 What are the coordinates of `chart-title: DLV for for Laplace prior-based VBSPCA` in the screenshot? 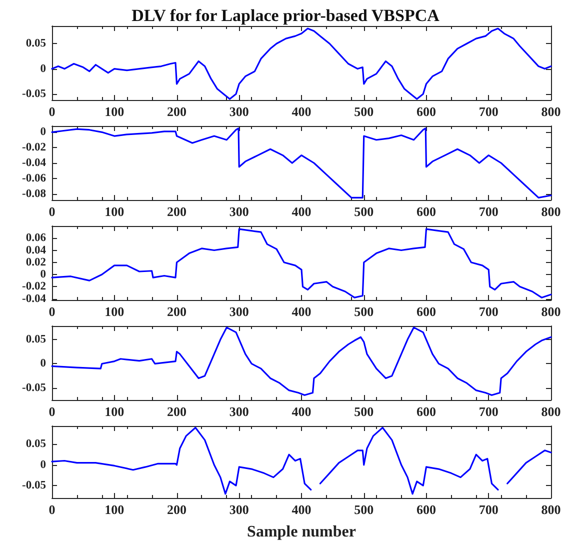 It's located at (286, 15).